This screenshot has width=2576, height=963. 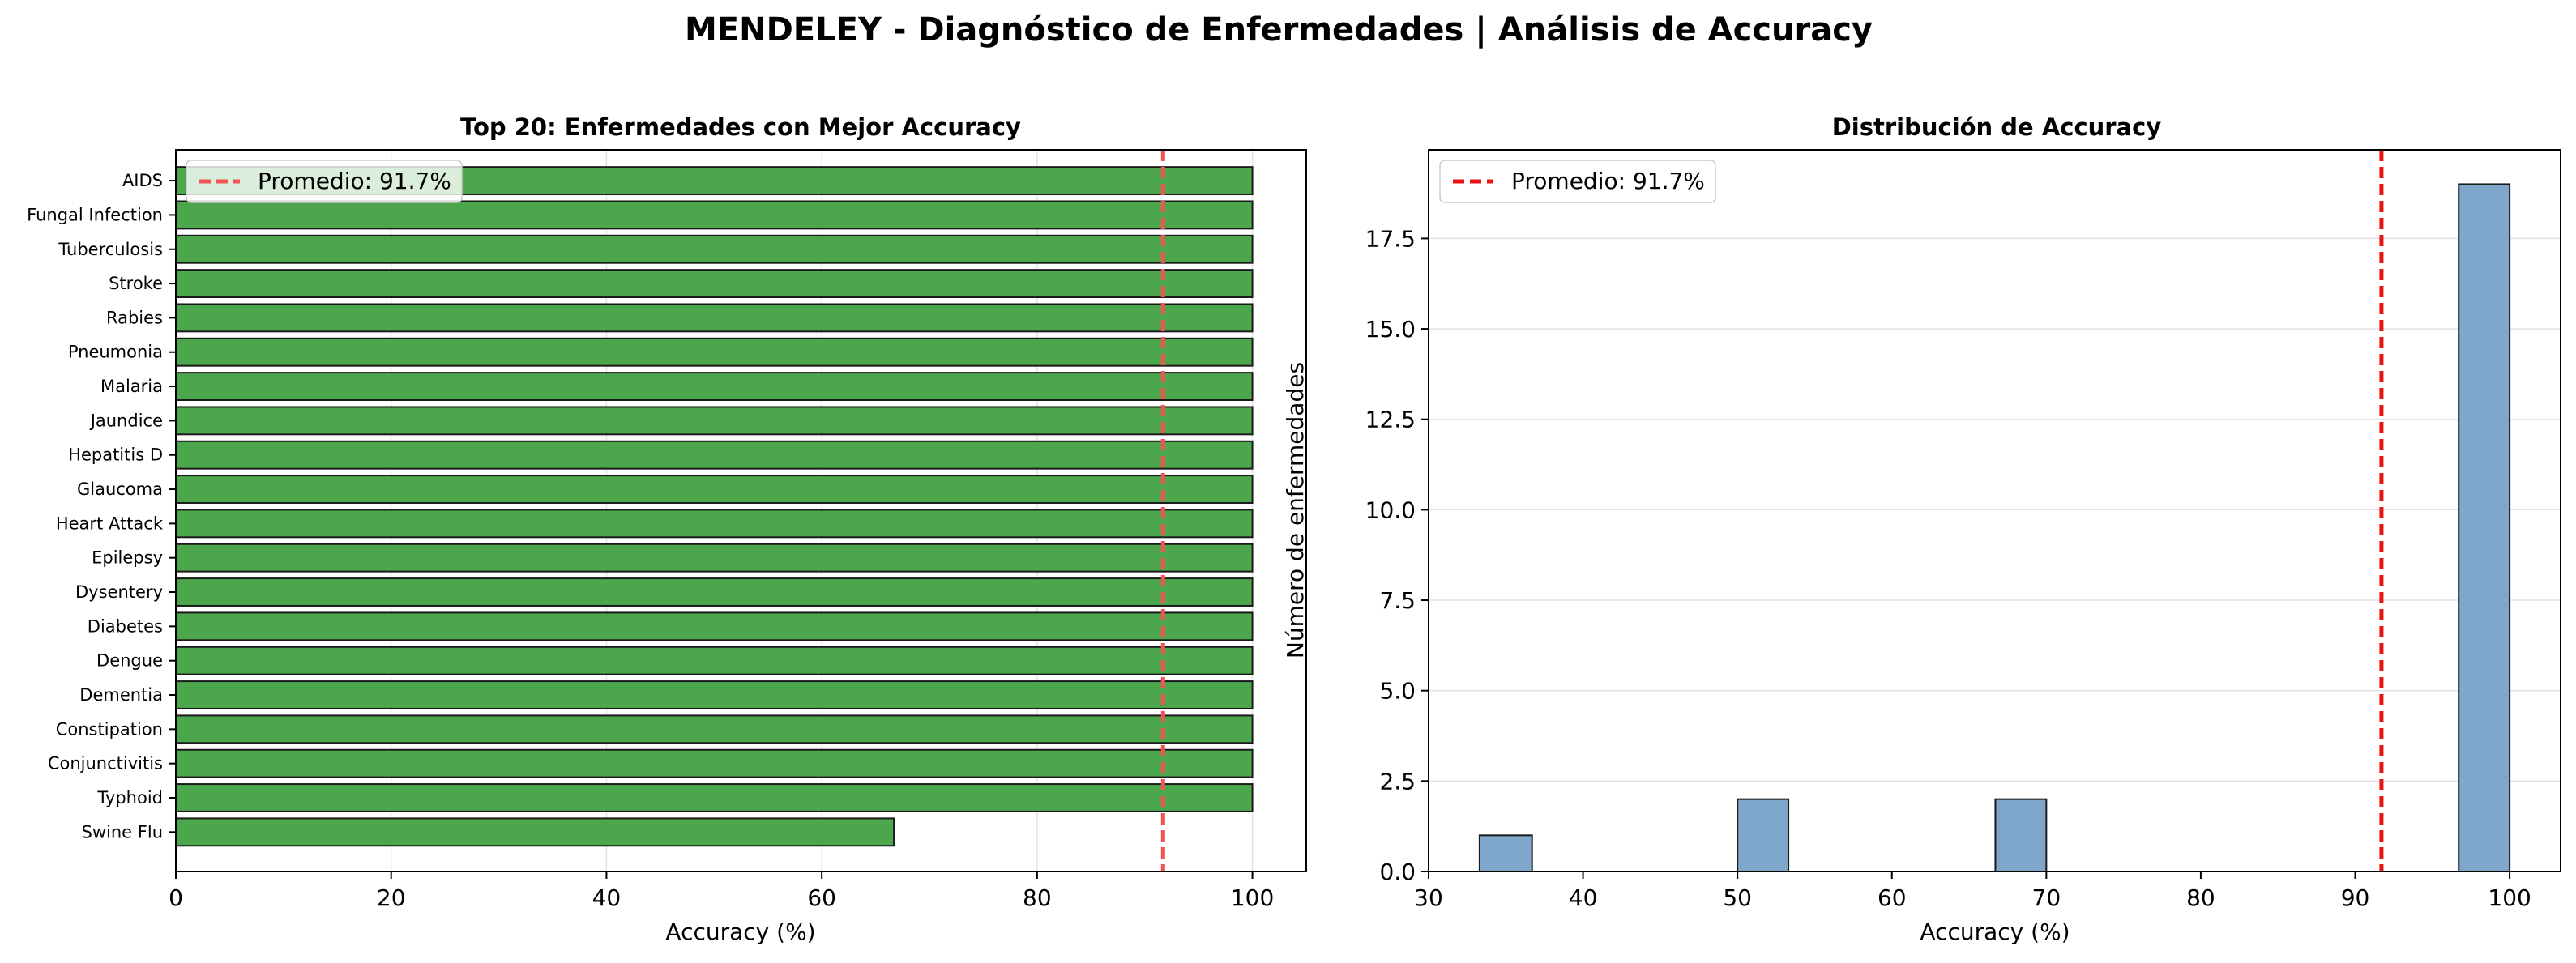 I want to click on left-y-tick-label-4: Rabies, so click(x=134, y=318).